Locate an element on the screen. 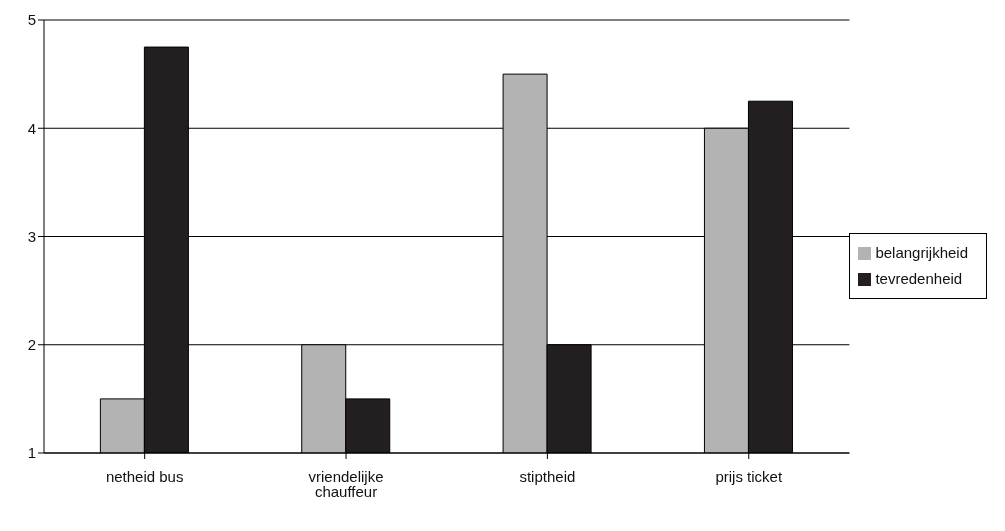  y-tick-label: 5 is located at coordinates (31, 20).